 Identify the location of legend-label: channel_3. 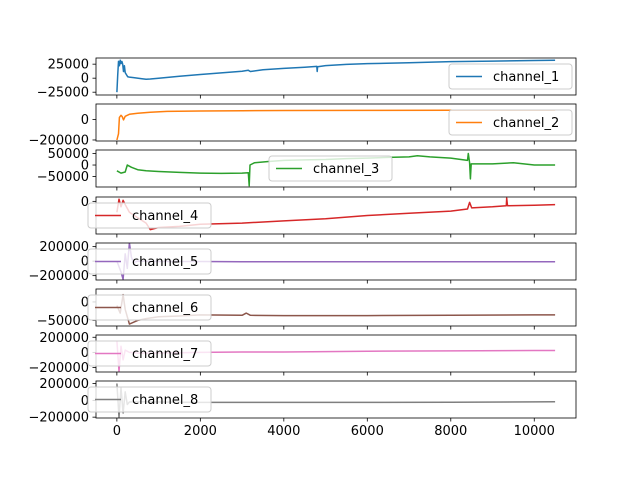
(346, 169).